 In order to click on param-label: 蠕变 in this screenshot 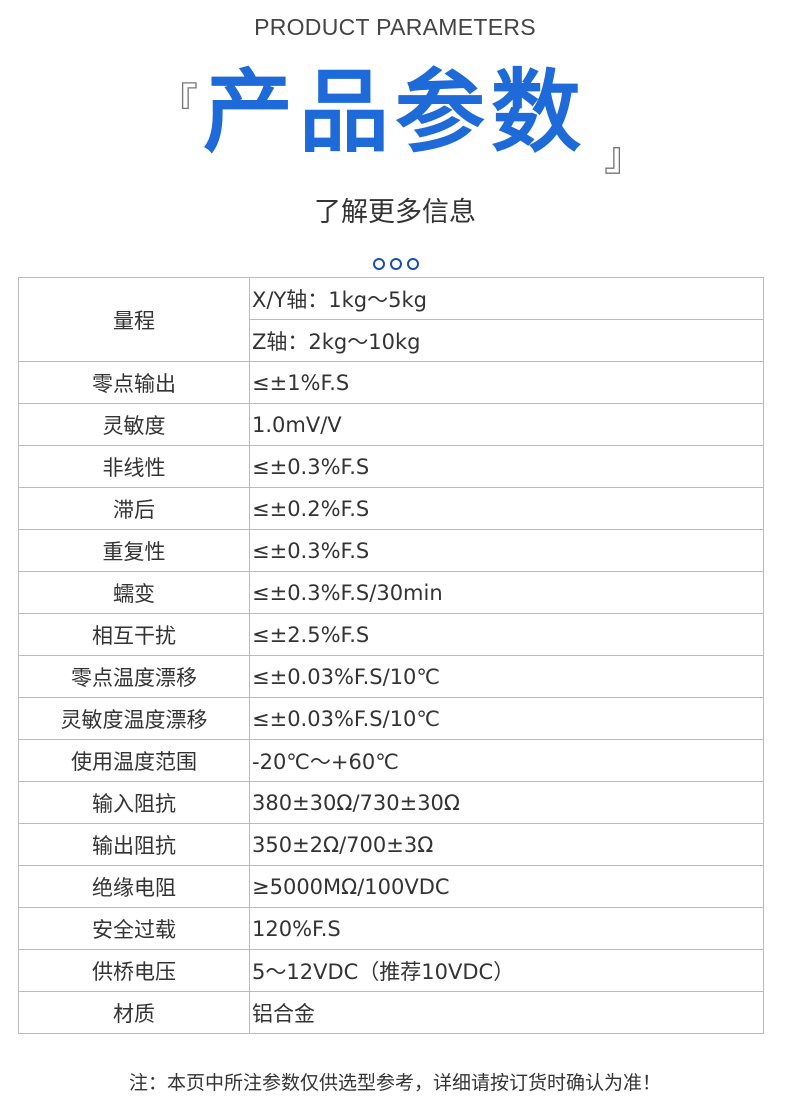, I will do `click(134, 592)`.